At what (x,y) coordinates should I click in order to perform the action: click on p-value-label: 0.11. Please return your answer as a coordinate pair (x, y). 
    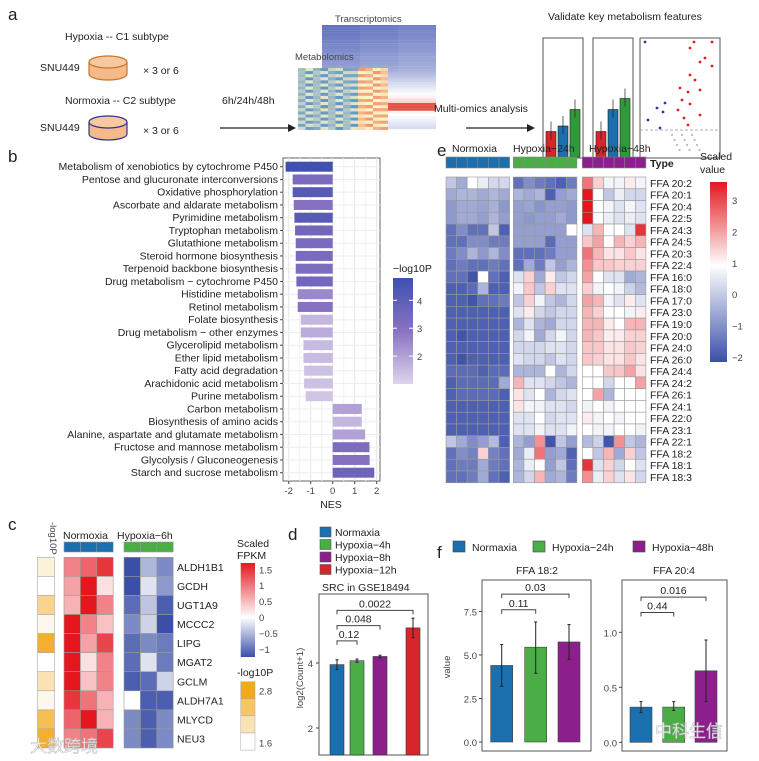
    Looking at the image, I should click on (519, 604).